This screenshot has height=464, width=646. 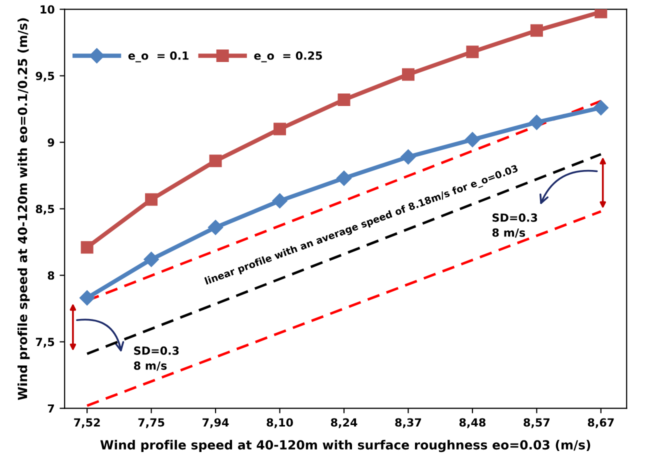 I want to click on y-tick-label: 9, so click(x=51, y=142).